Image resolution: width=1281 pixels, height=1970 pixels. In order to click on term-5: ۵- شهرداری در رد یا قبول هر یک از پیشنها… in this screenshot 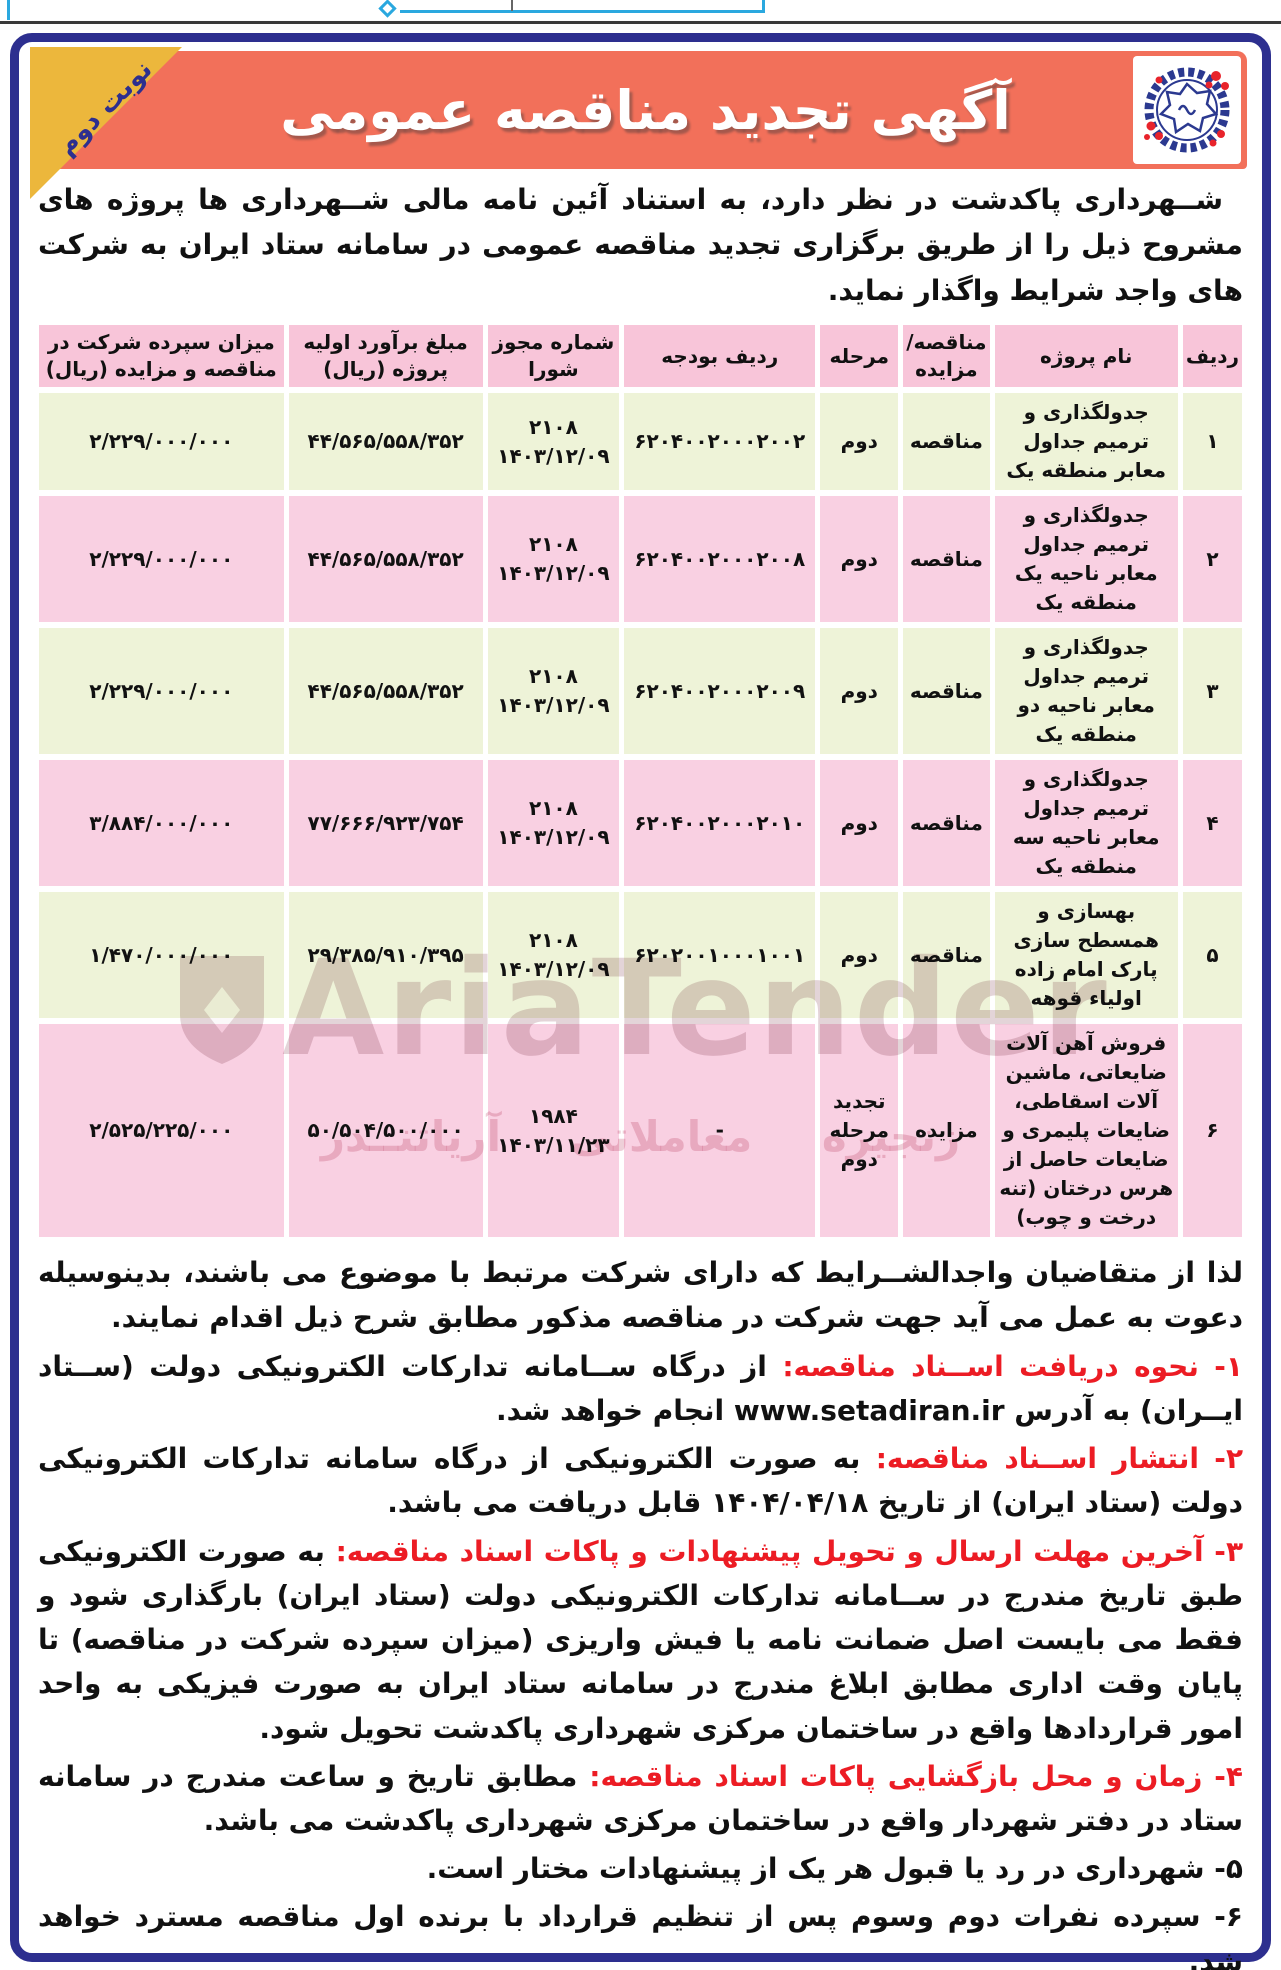, I will do `click(640, 1869)`.